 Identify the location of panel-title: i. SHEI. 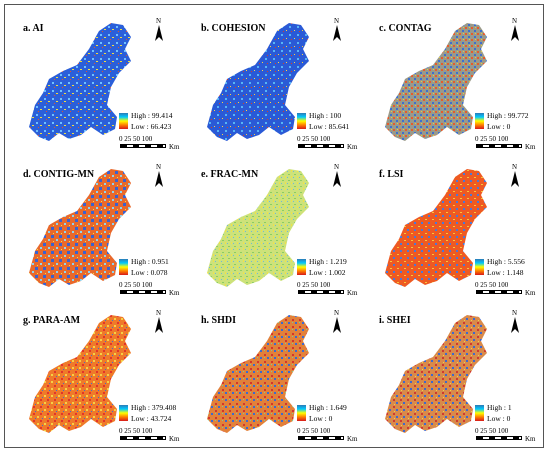
(395, 320).